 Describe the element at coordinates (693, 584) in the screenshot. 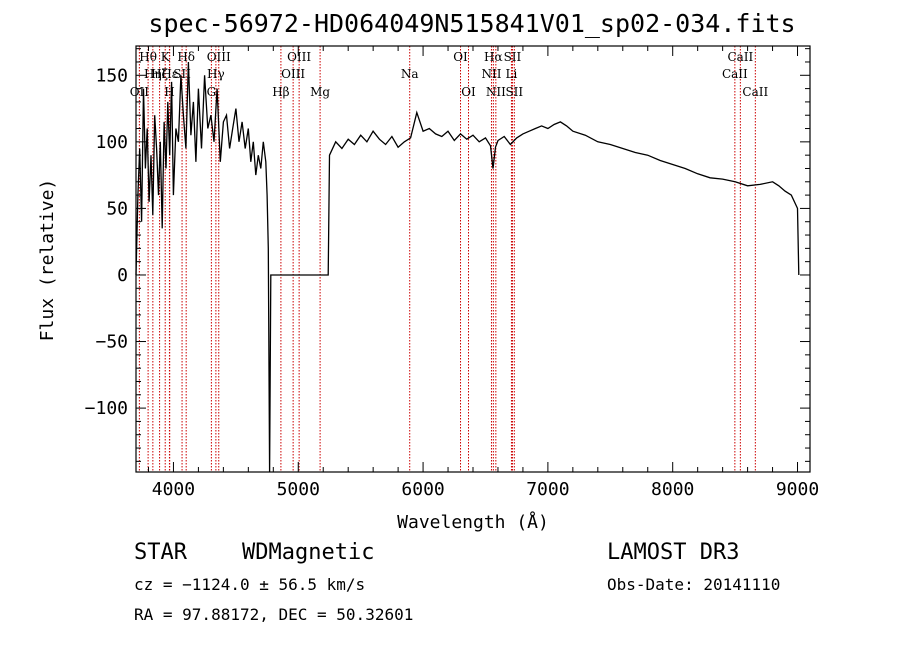

I see `observation-date: Obs-Date: 20141110` at that location.